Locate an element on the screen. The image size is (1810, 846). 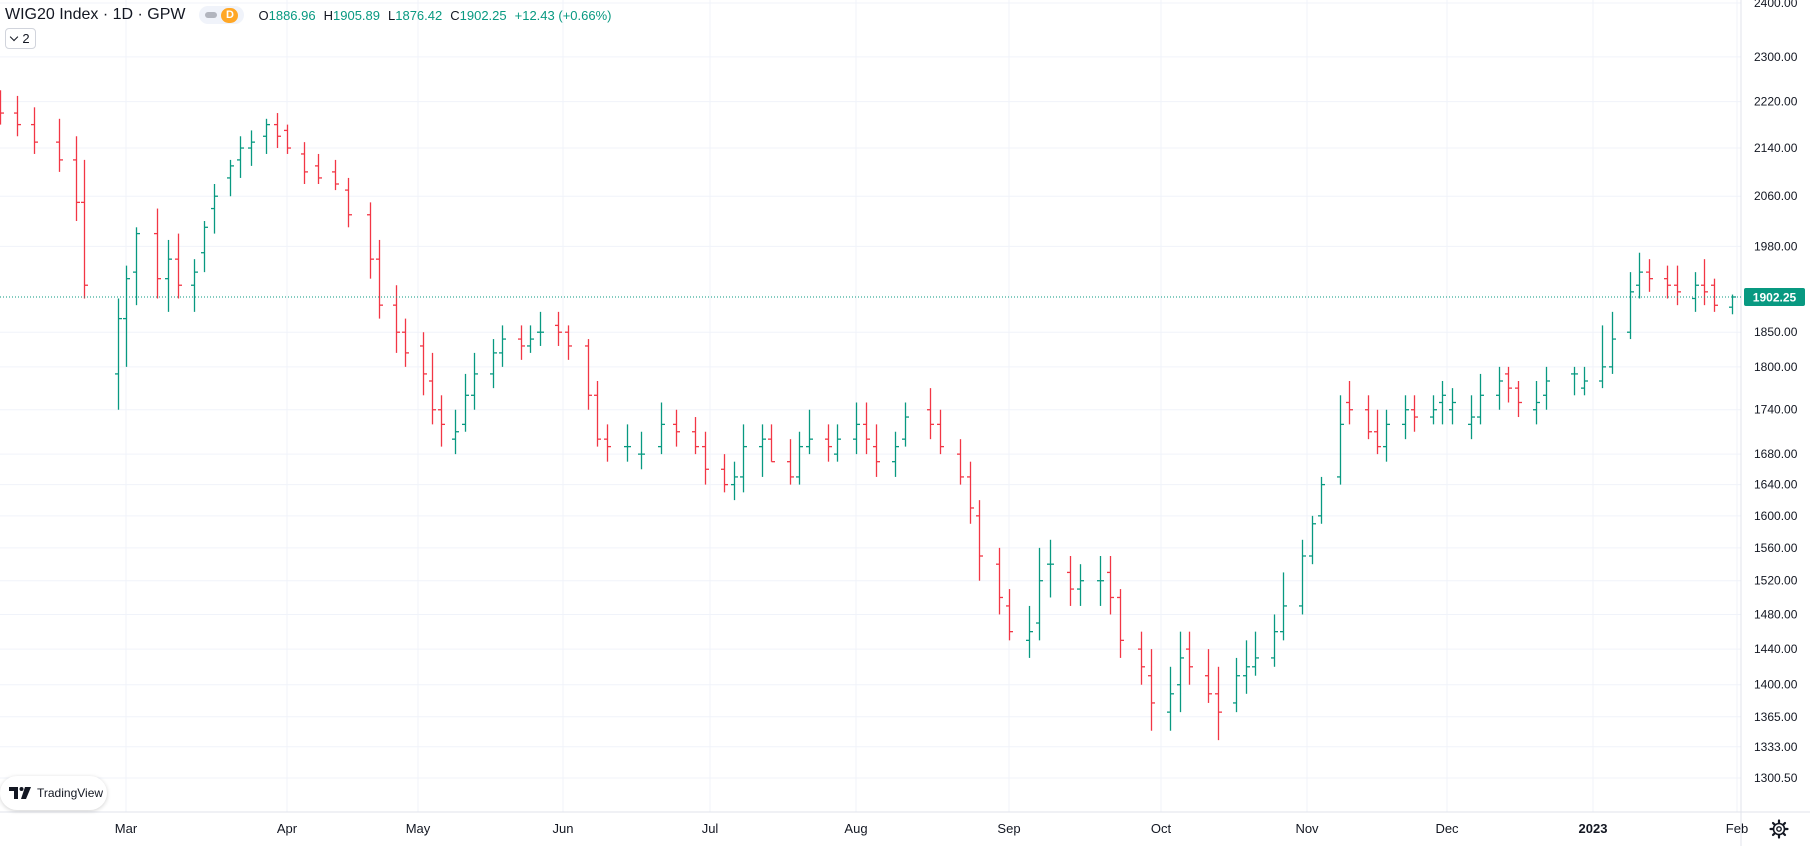
price-tick-label: 1600.00 is located at coordinates (1776, 516).